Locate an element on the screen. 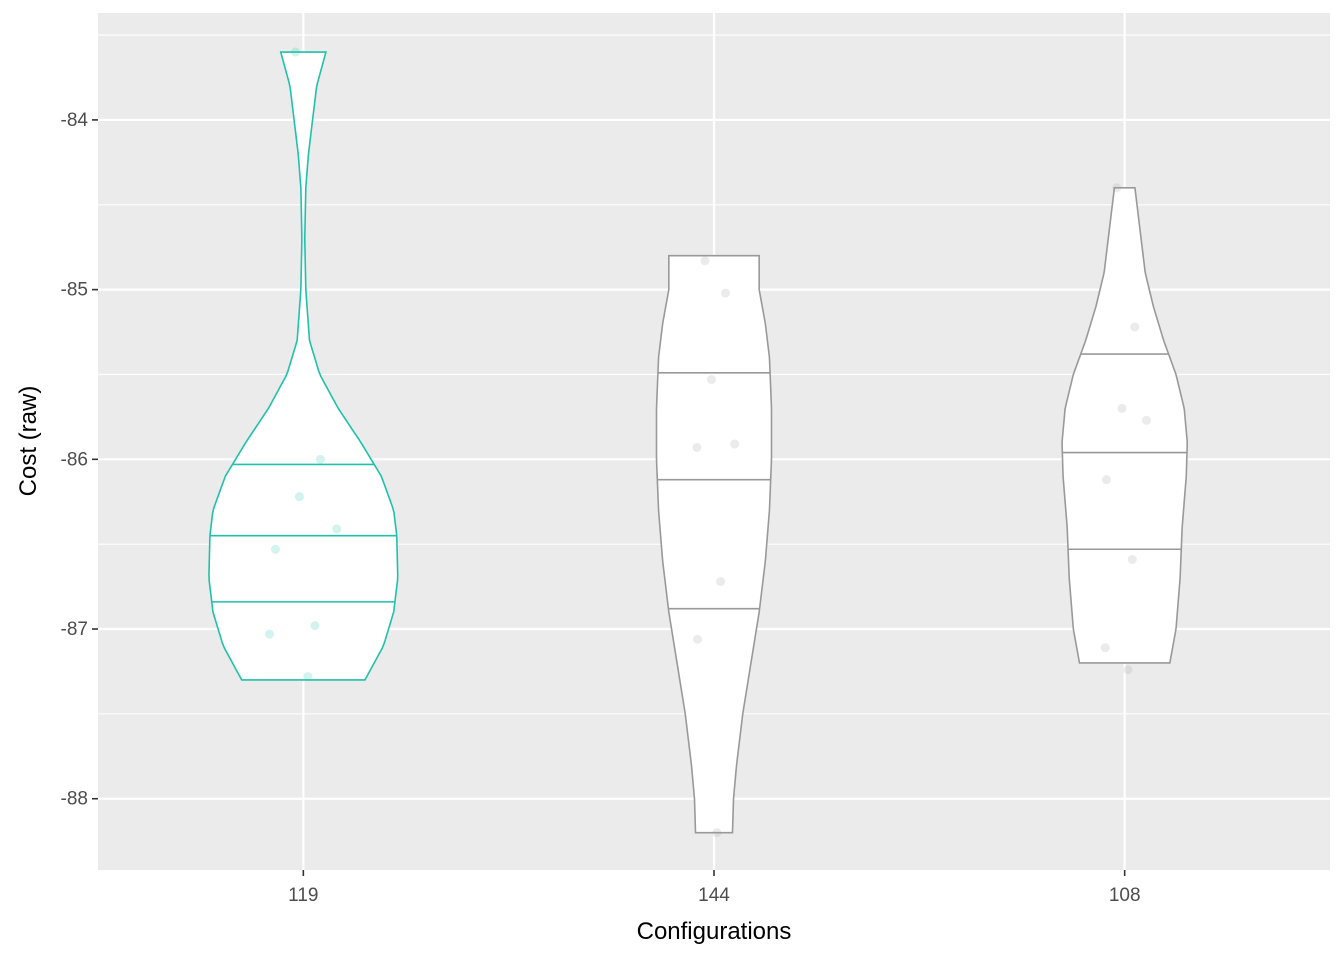  x-axis-title: Configurations is located at coordinates (714, 931).